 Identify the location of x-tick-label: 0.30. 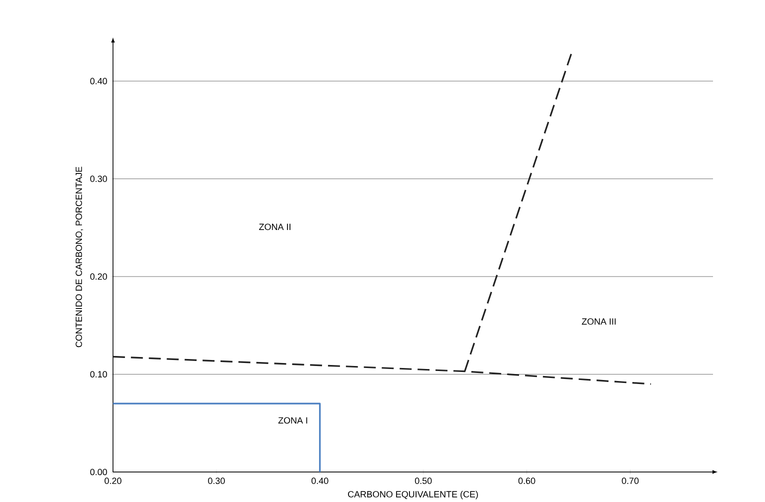
(216, 481).